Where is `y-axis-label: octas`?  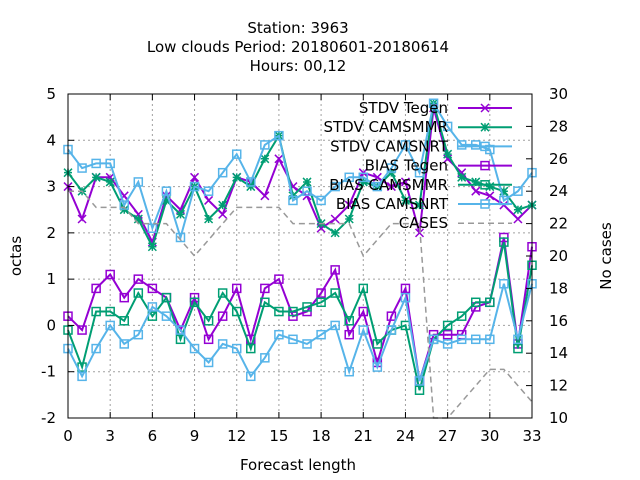 y-axis-label: octas is located at coordinates (16, 256).